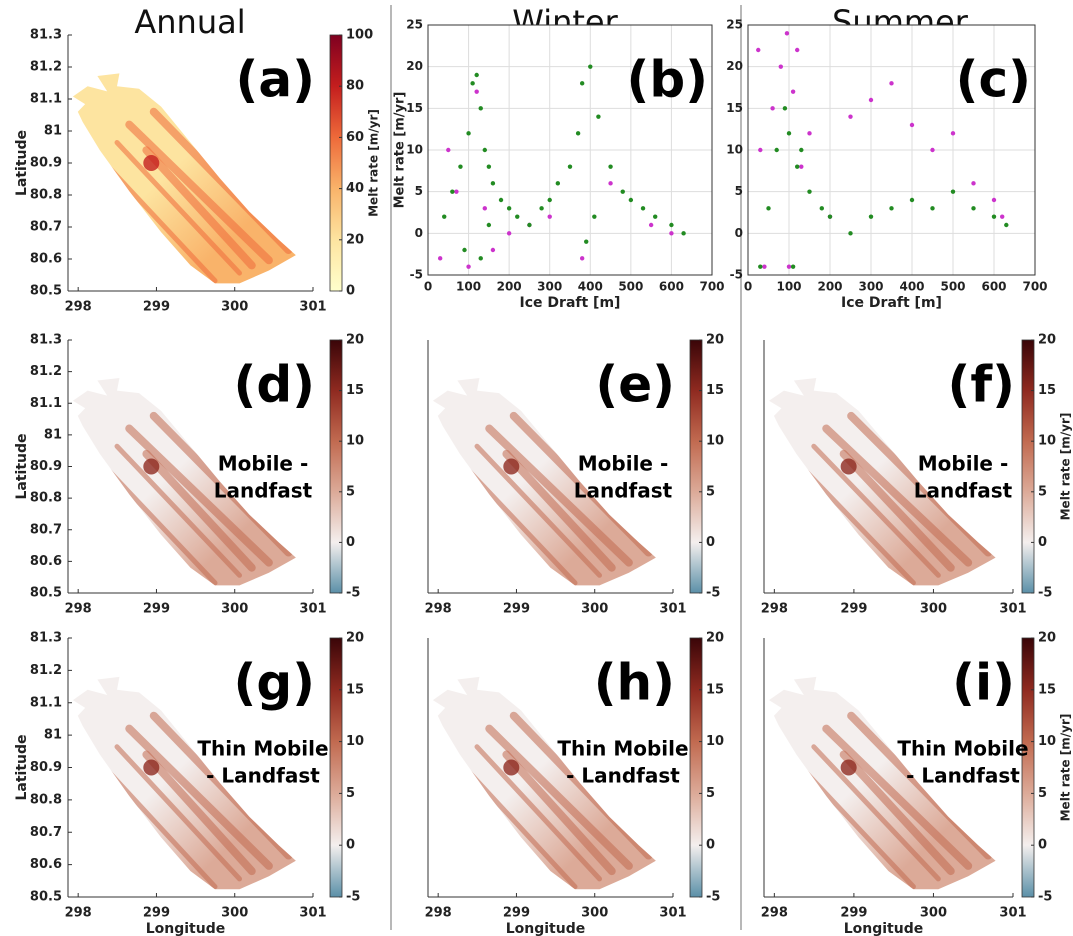  I want to click on panel-label: (f), so click(981, 385).